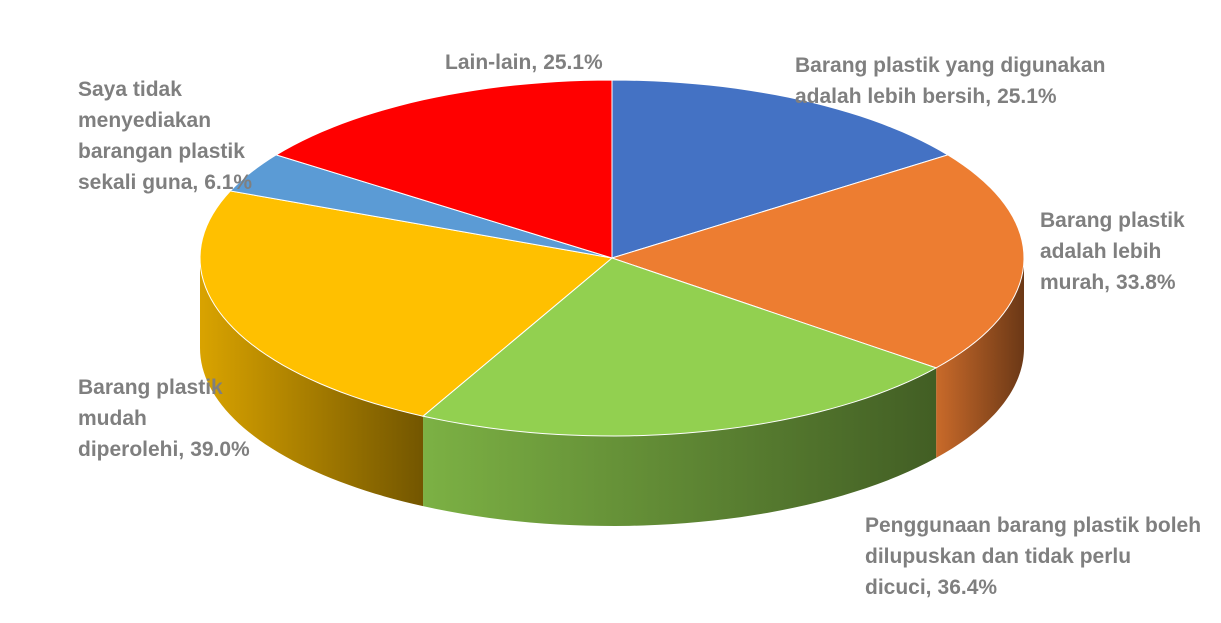  Describe the element at coordinates (150, 418) in the screenshot. I see `category-label: Barang plastik mudah diperolehi,` at that location.